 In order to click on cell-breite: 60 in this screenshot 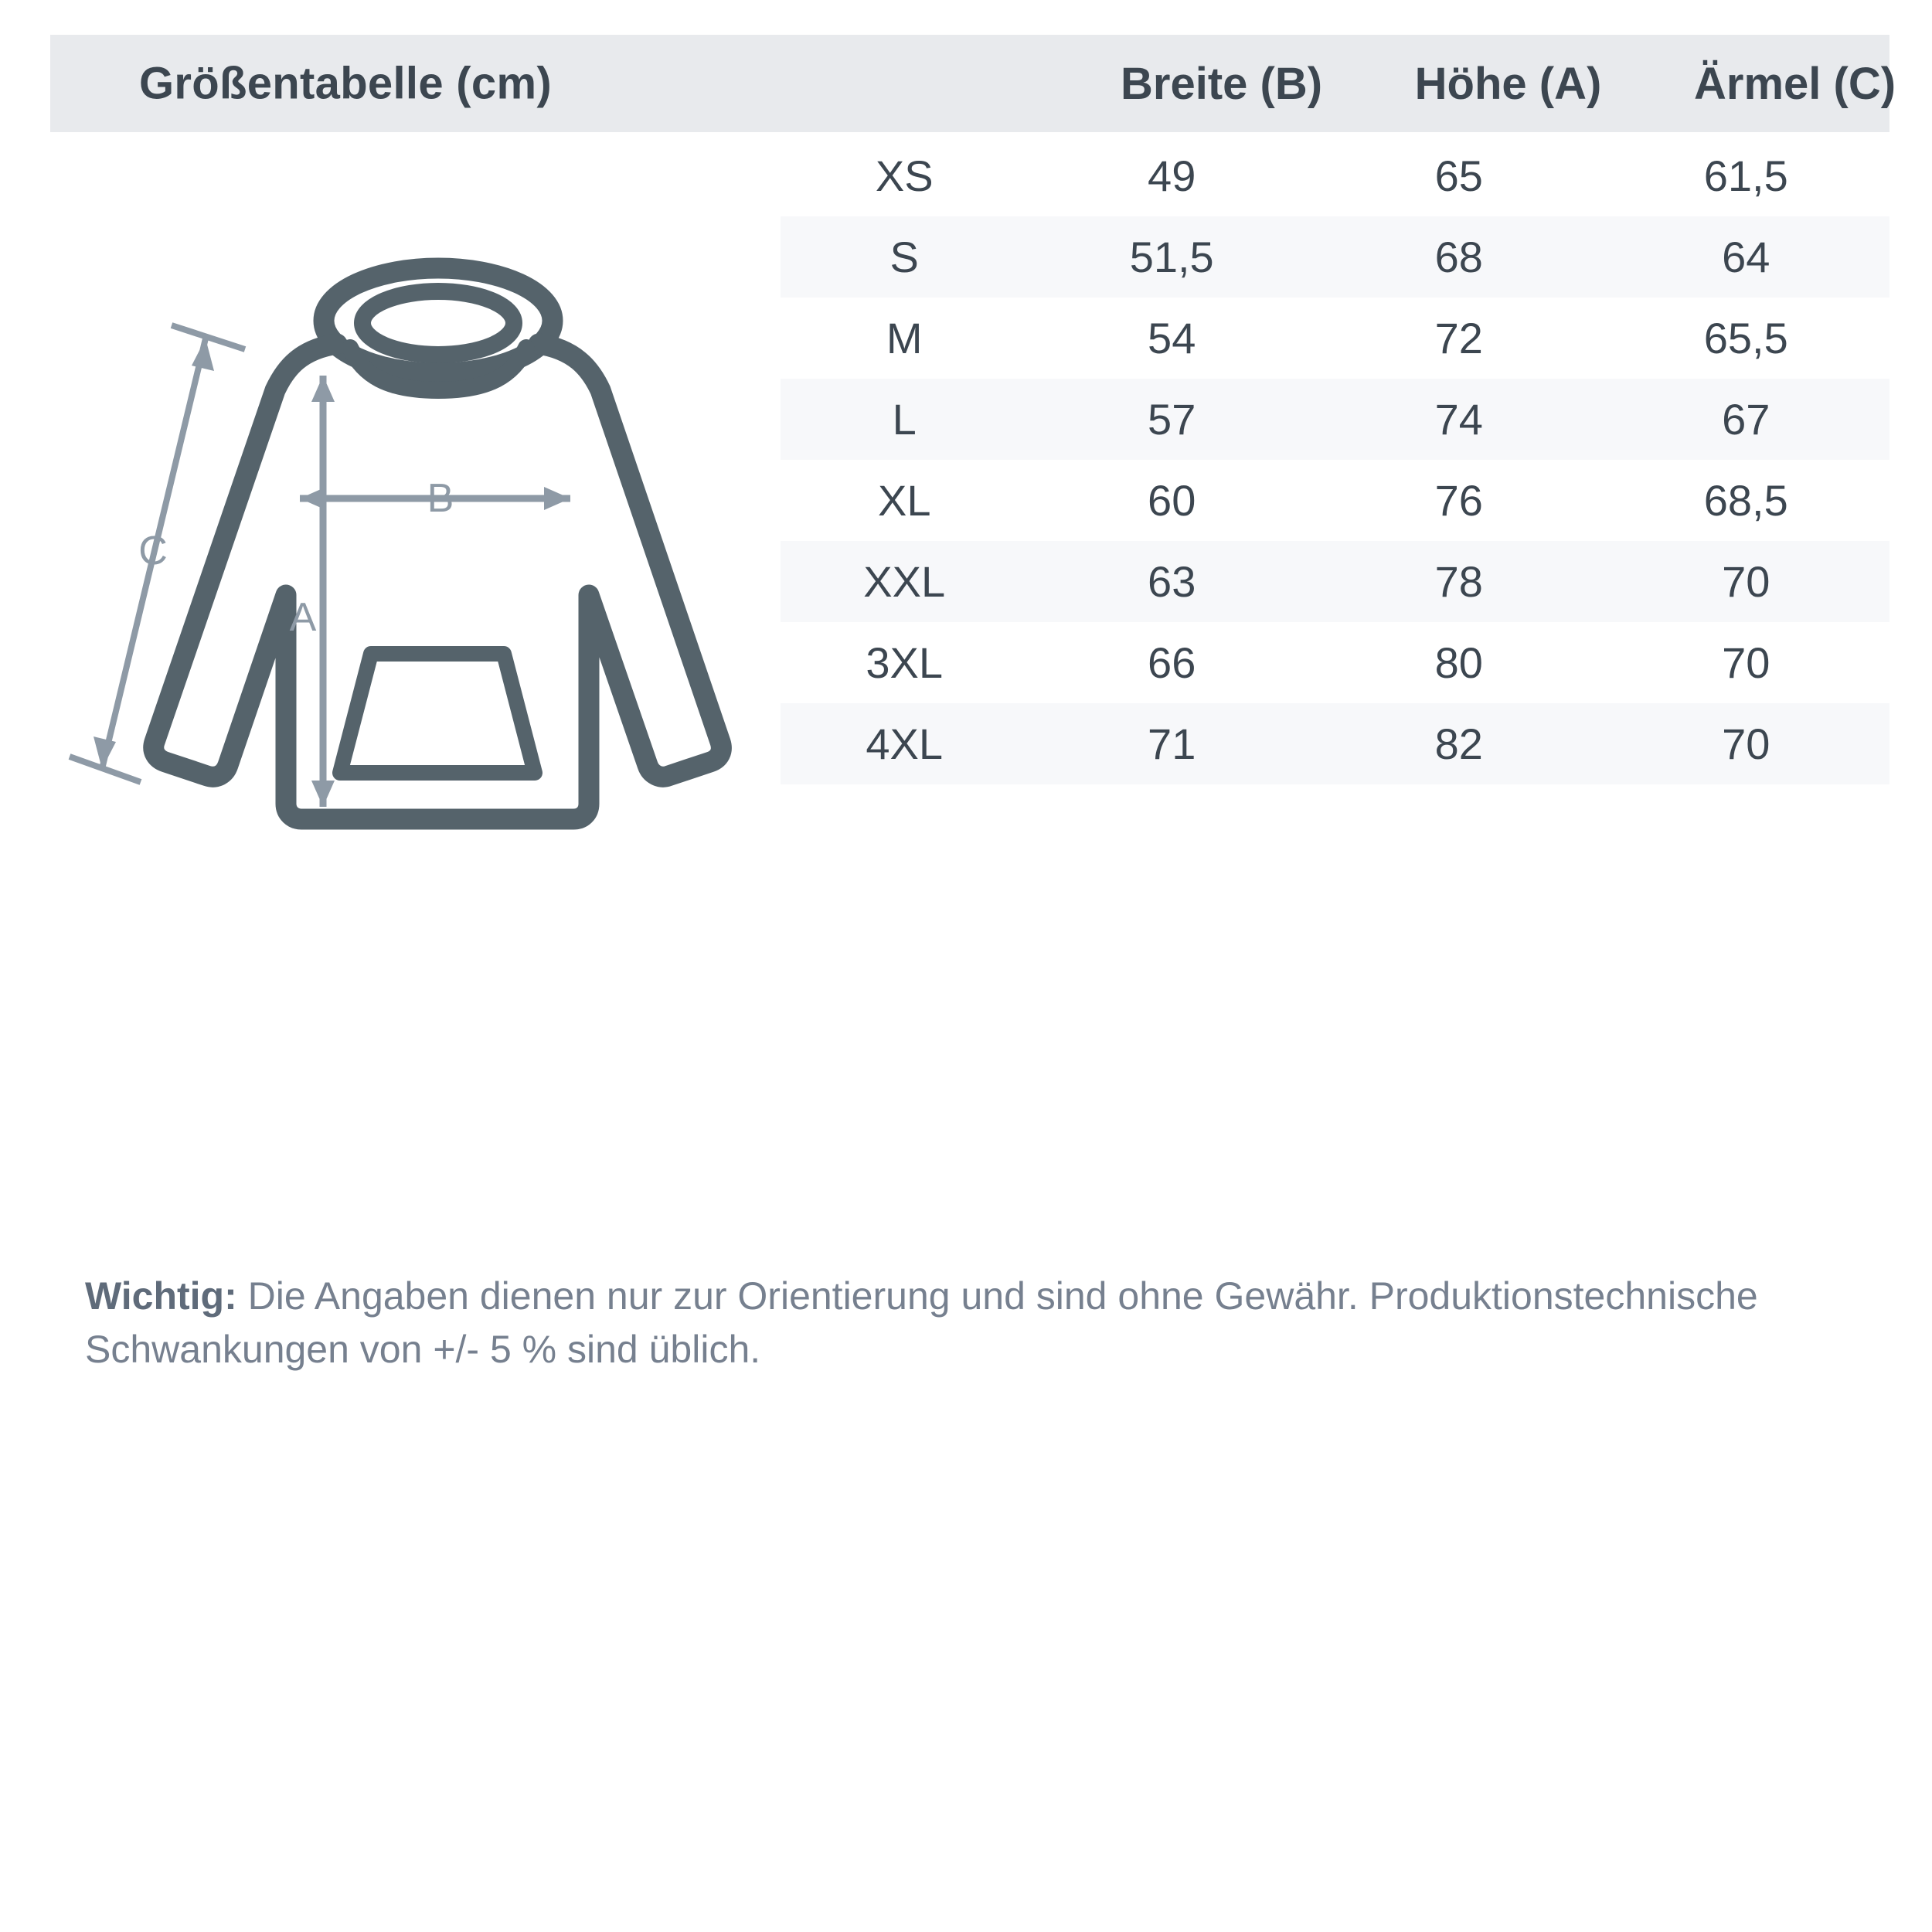, I will do `click(1172, 500)`.